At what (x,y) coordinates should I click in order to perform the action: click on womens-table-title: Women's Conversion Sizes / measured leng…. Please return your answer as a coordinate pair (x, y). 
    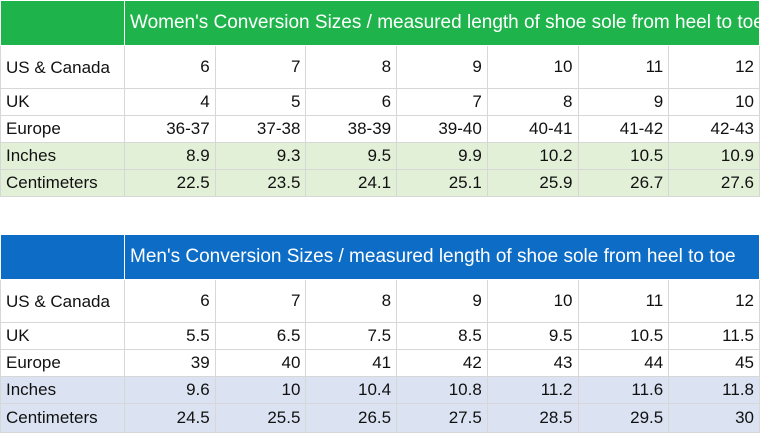
    Looking at the image, I should click on (442, 23).